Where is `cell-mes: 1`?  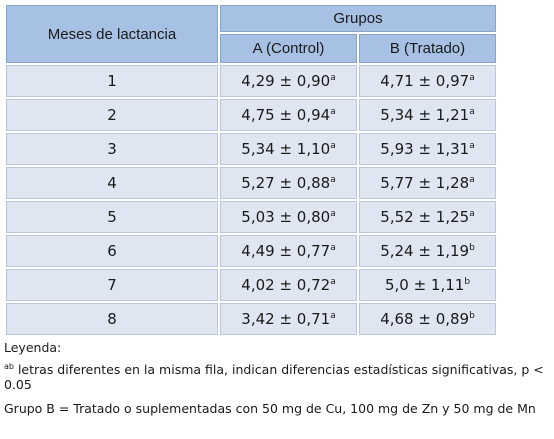 cell-mes: 1 is located at coordinates (112, 81).